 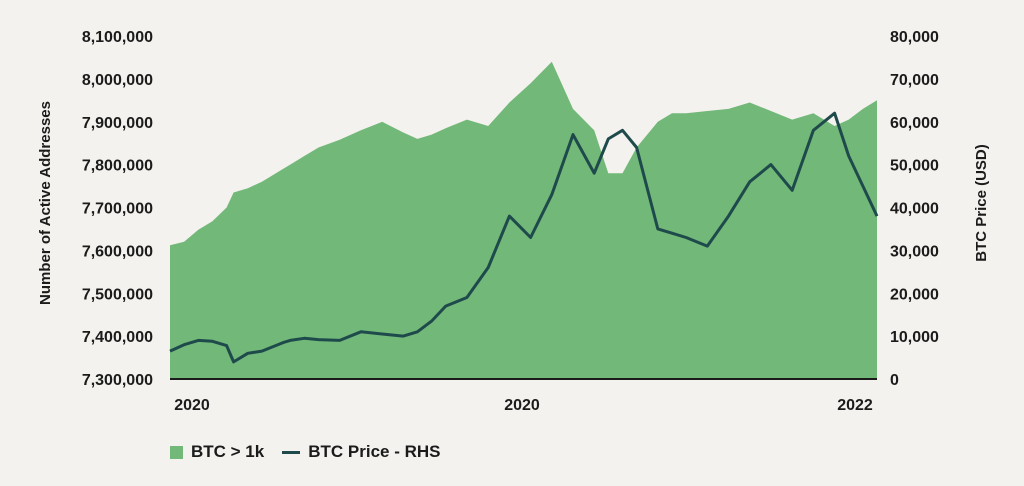 What do you see at coordinates (855, 405) in the screenshot?
I see `x-tick-label: 2022` at bounding box center [855, 405].